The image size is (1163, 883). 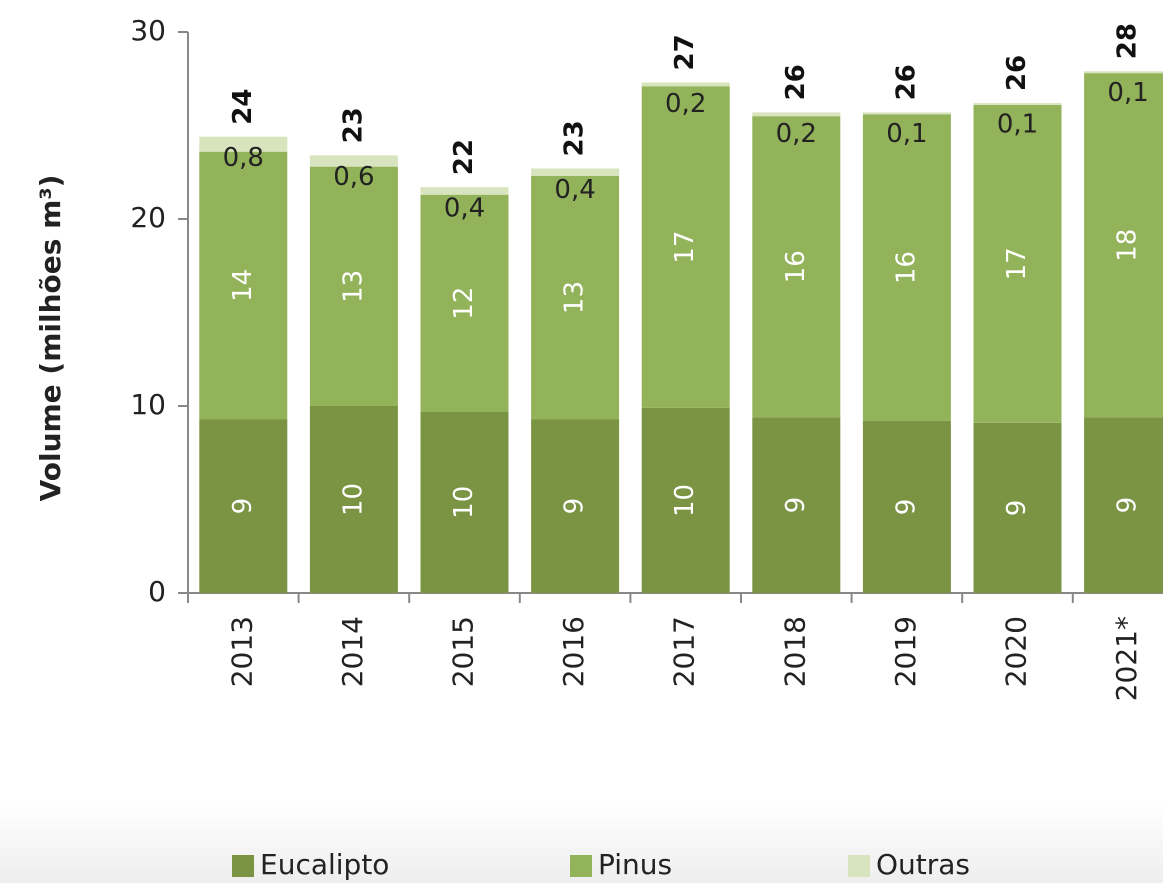 I want to click on data-label: 18, so click(x=1128, y=245).